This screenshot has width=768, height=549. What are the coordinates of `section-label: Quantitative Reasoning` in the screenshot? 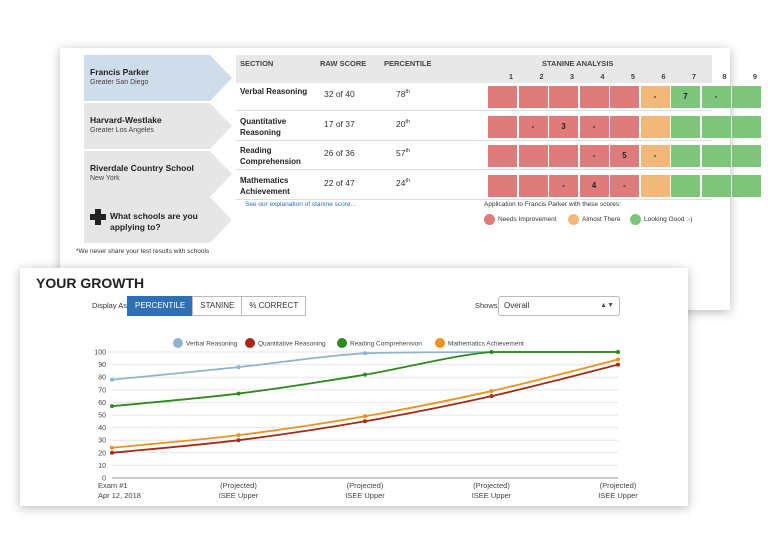 It's located at (263, 126).